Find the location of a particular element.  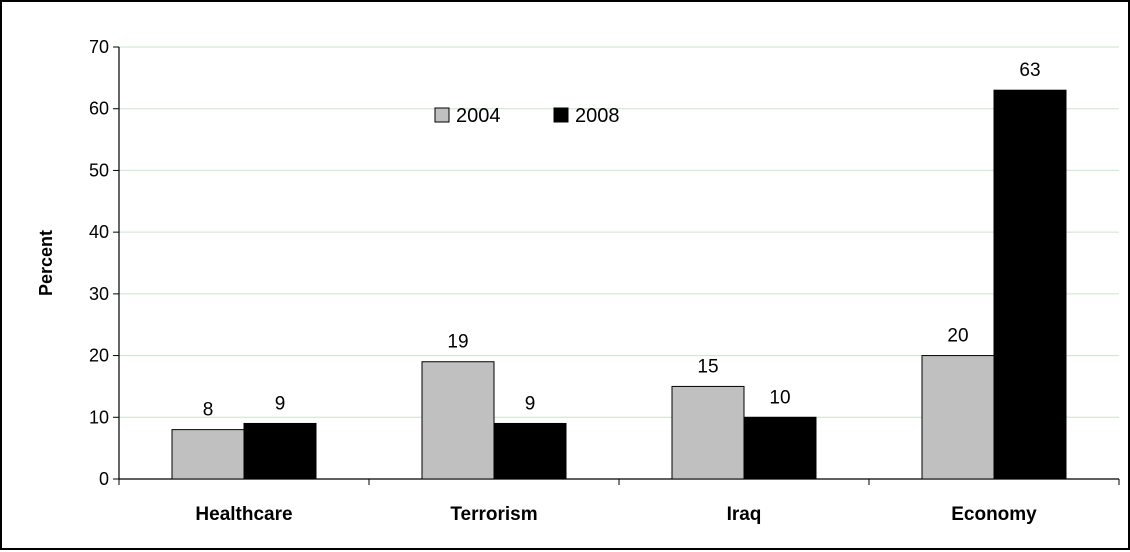

y-tick-label: 0 is located at coordinates (104, 479).